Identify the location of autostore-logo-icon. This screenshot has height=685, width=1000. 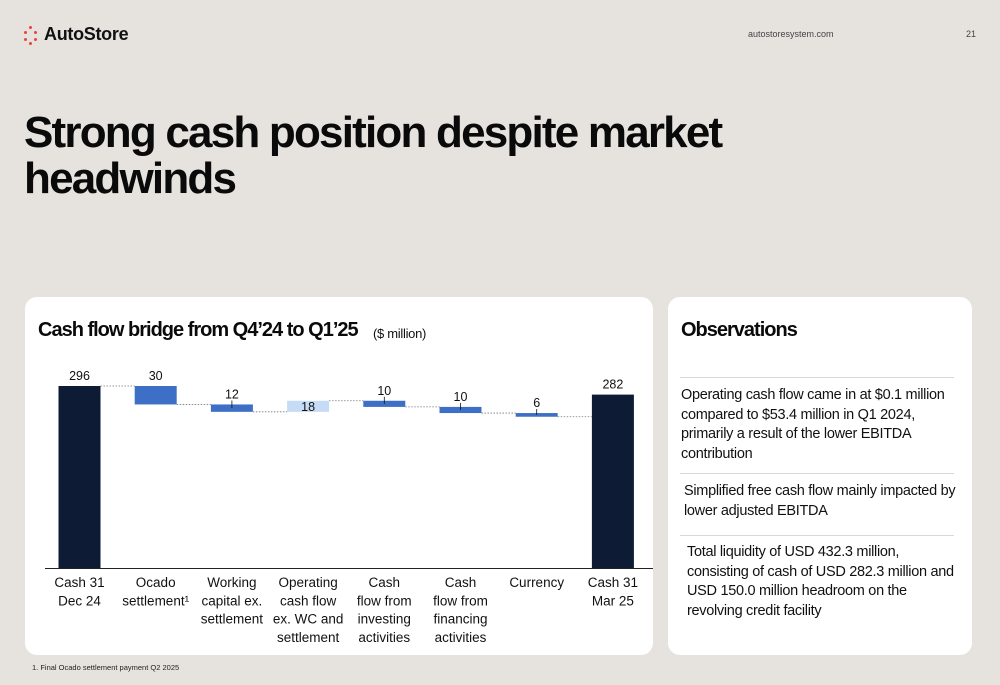
(31, 35).